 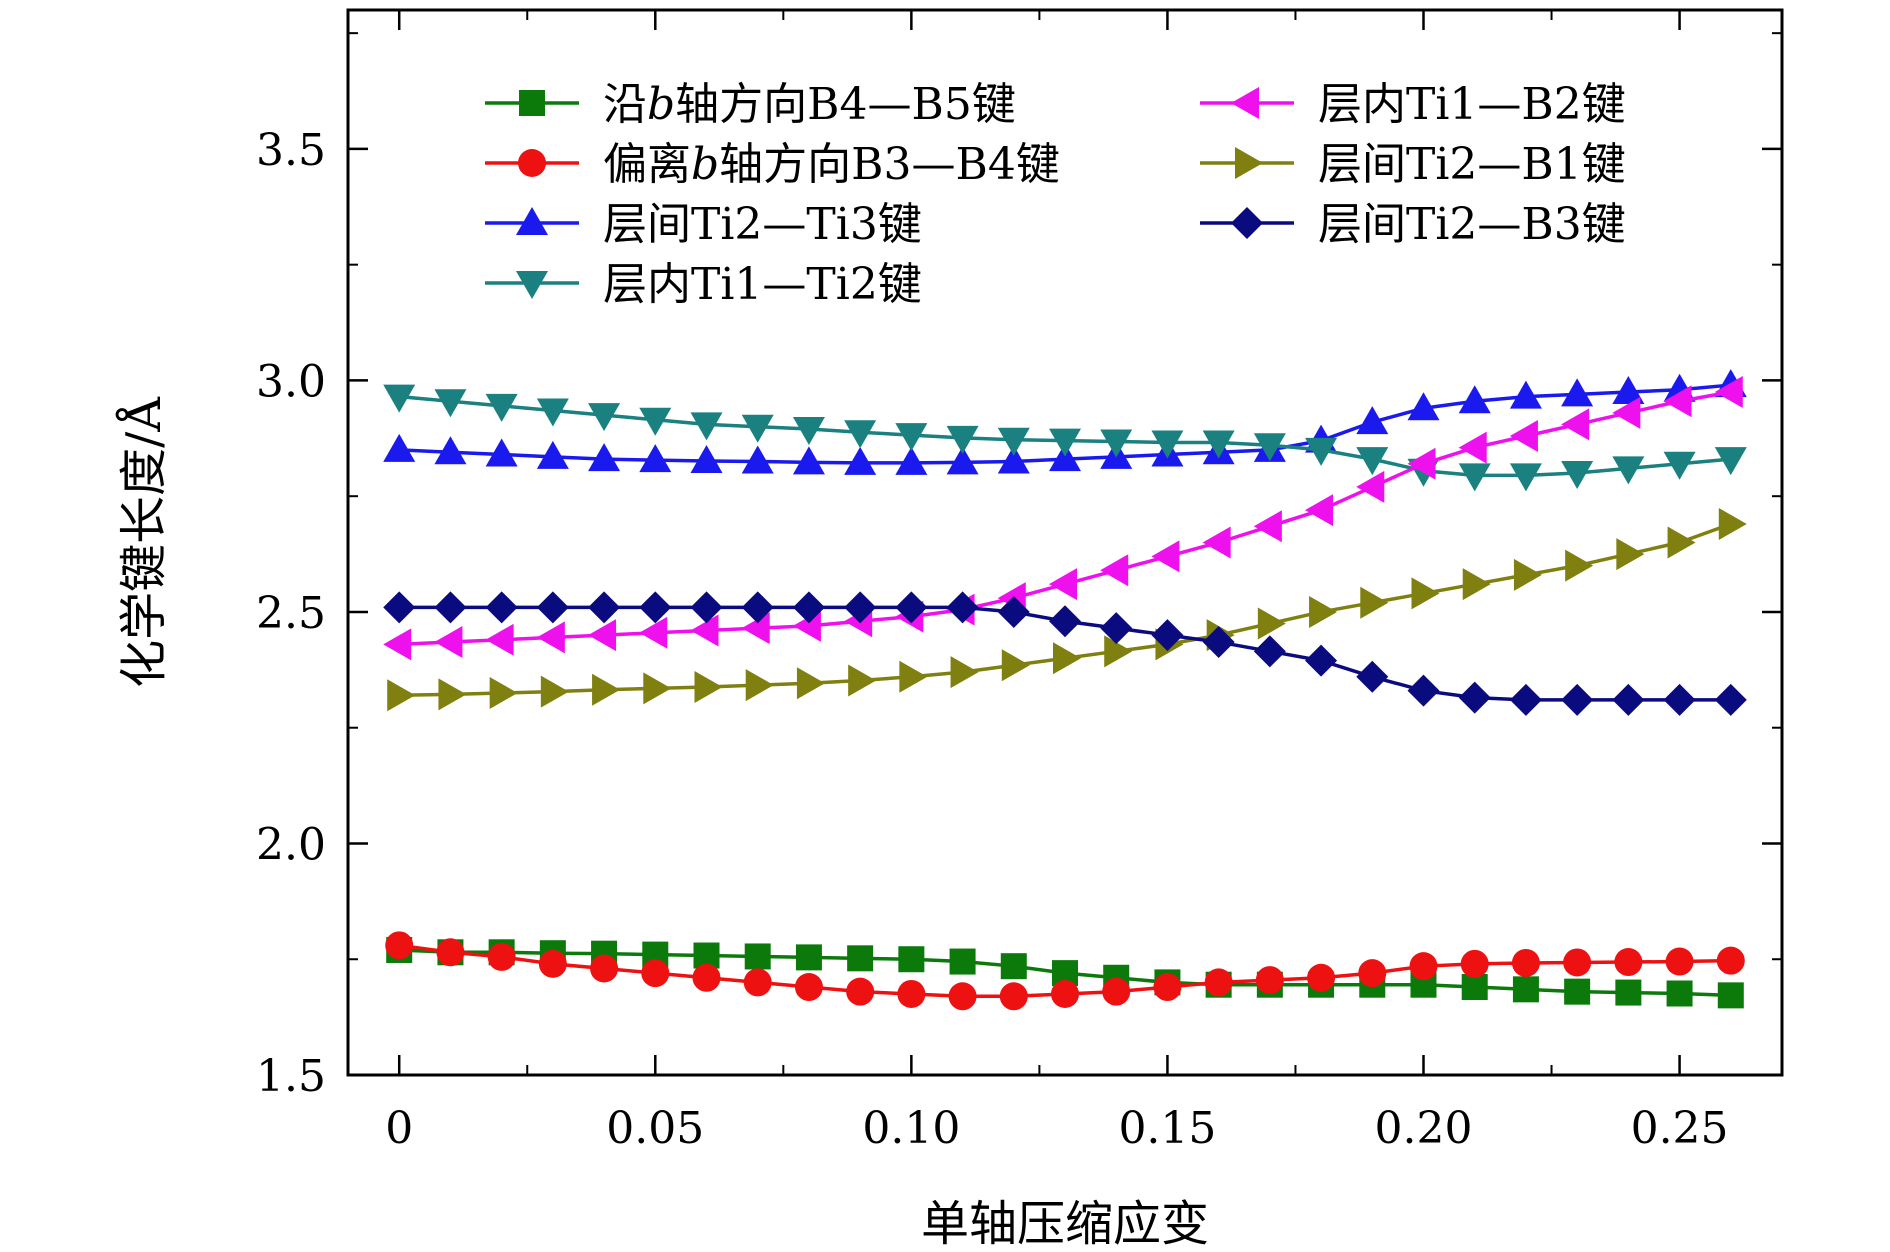 What do you see at coordinates (772, 164) in the screenshot?
I see `legend-item: 偏离b轴方向B3—B4键` at bounding box center [772, 164].